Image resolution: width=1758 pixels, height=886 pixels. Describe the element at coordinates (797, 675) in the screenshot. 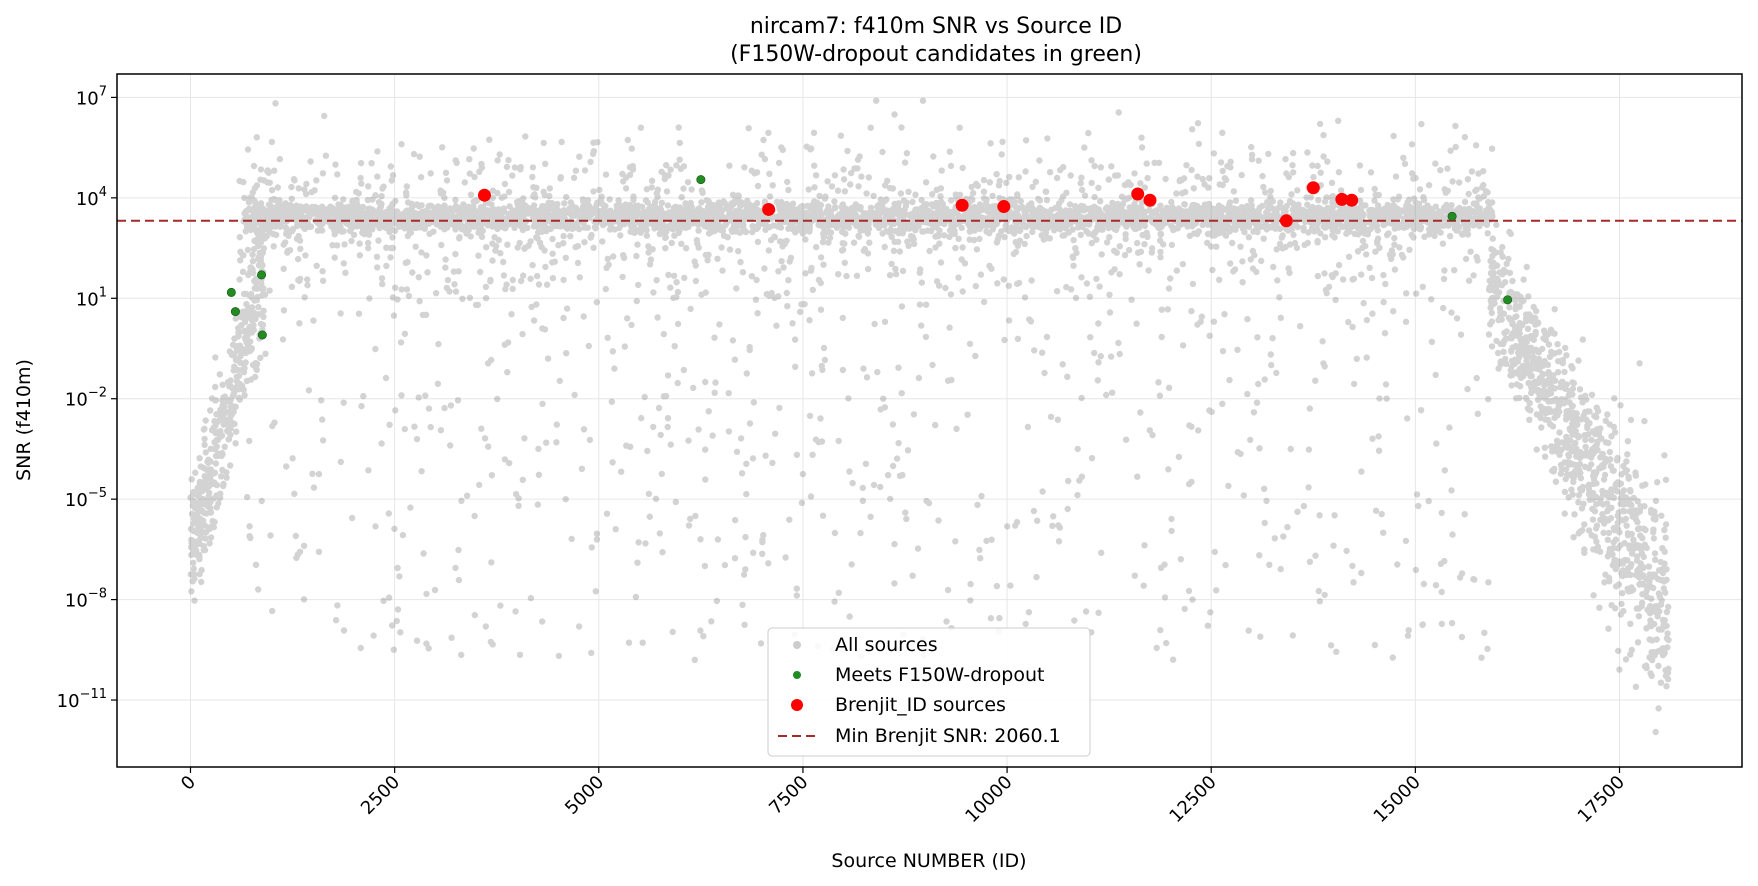

I see `legend-marker-f150w-dropout` at that location.